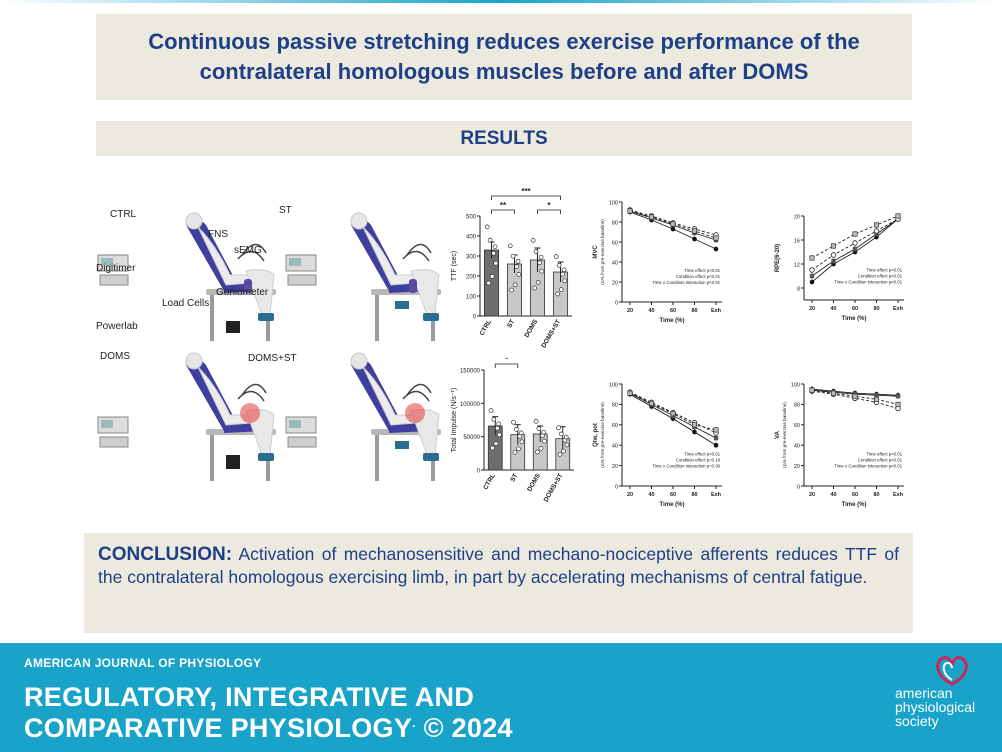 The width and height of the screenshot is (1002, 752). What do you see at coordinates (698, 459) in the screenshot?
I see `stats-annotation: Condition effect p=0.18` at bounding box center [698, 459].